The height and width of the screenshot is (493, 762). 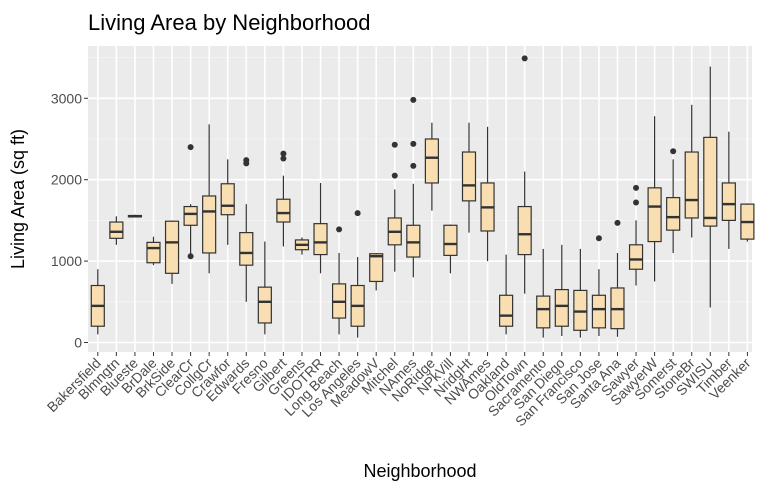 I want to click on box-gilbert, so click(x=283, y=198).